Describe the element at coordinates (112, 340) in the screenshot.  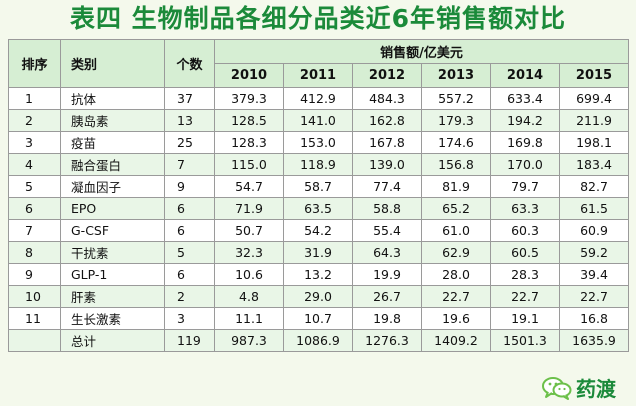
I see `category-cell: 总计` at that location.